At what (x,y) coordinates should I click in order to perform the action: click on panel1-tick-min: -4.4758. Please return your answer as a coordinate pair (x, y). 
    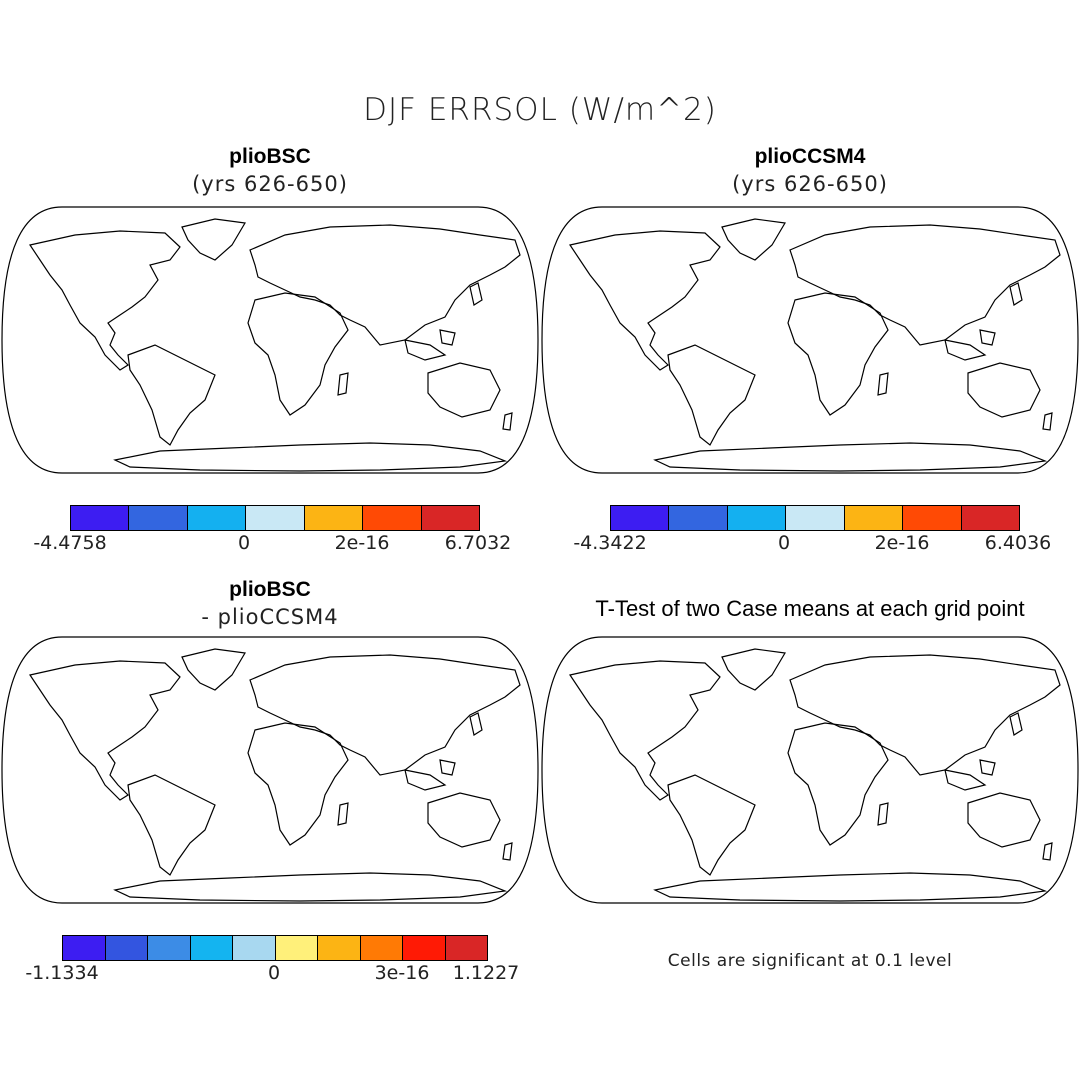
    Looking at the image, I should click on (70, 543).